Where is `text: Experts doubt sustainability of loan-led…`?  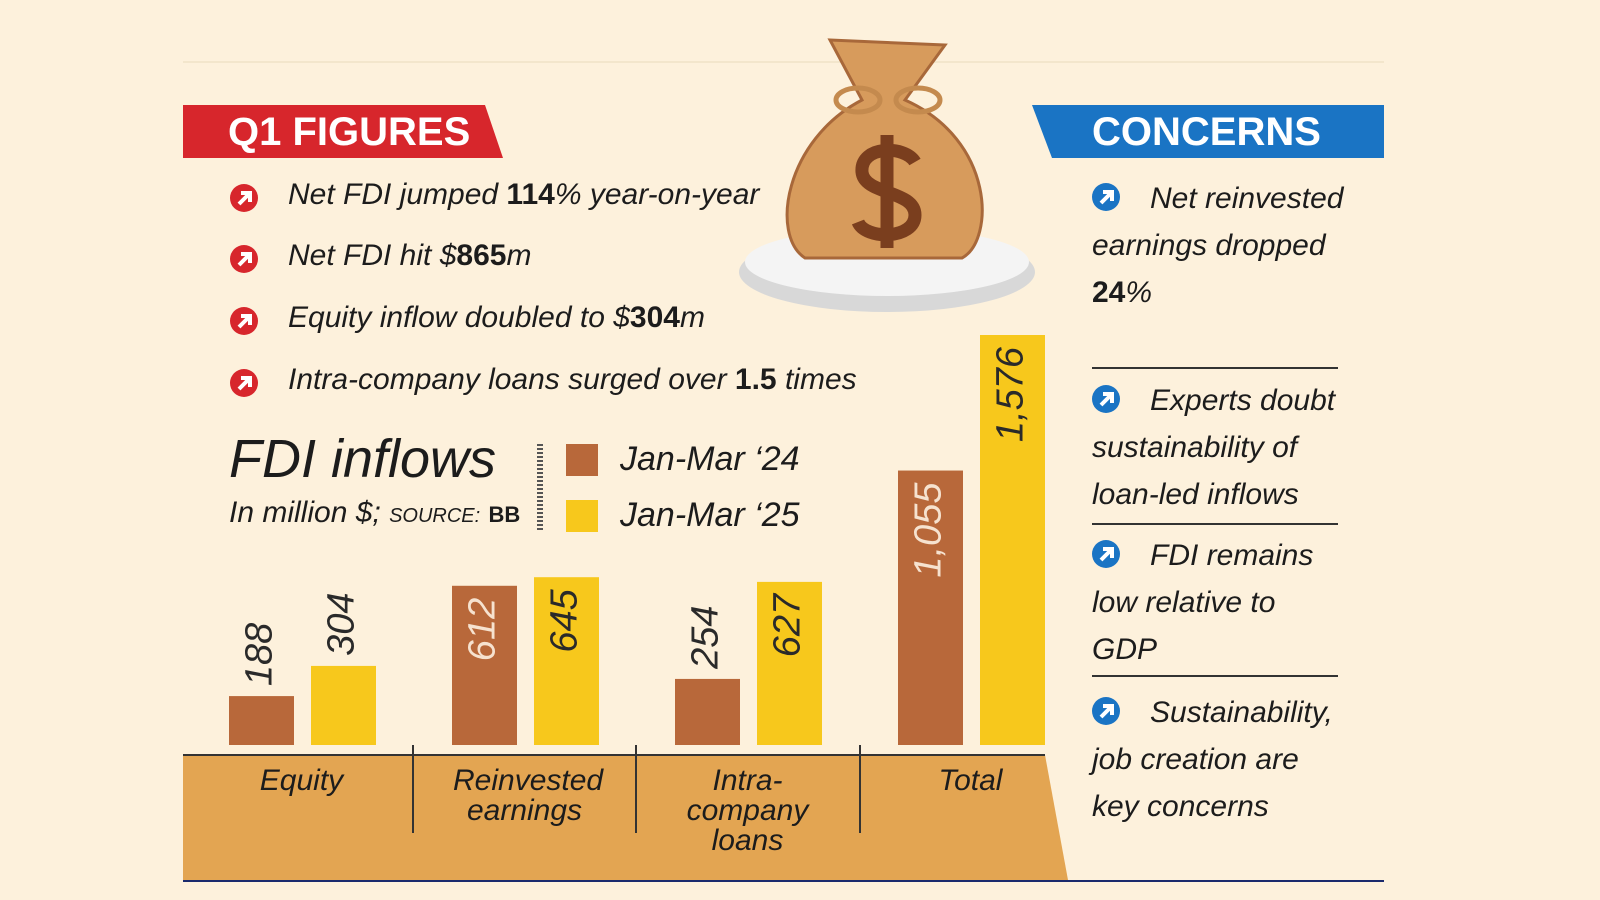 text: Experts doubt sustainability of loan-led… is located at coordinates (1214, 447).